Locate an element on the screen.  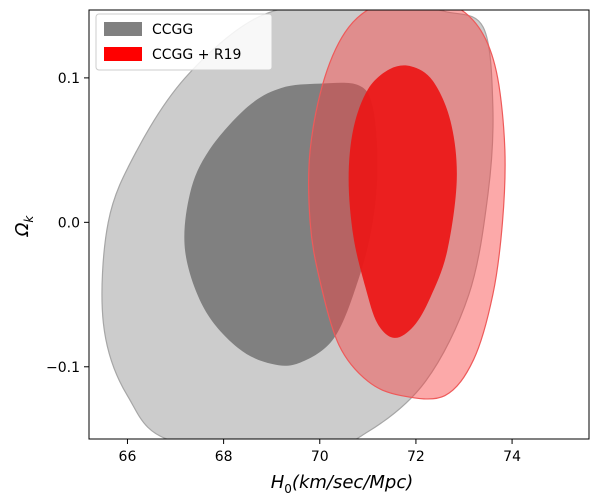
y-tick-label: −0.1 is located at coordinates (63, 368).